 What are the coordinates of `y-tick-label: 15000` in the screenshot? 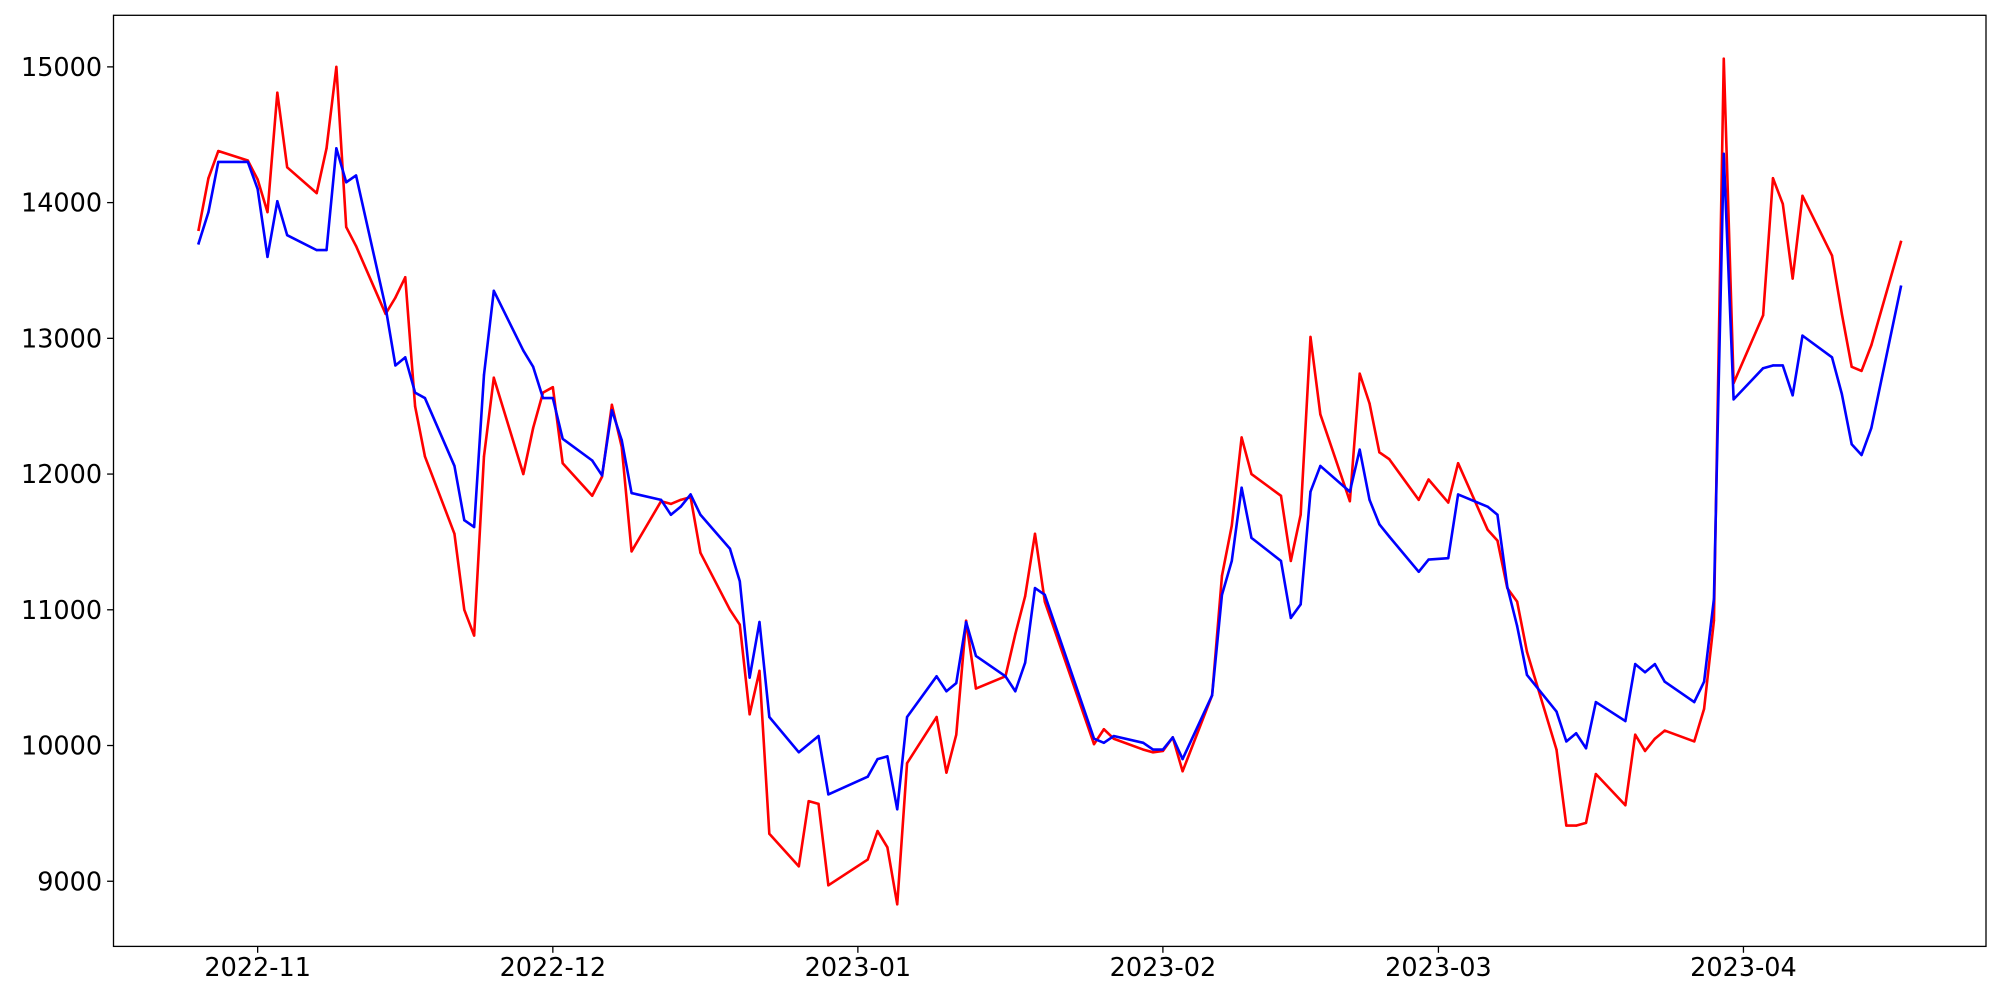 It's located at (61, 68).